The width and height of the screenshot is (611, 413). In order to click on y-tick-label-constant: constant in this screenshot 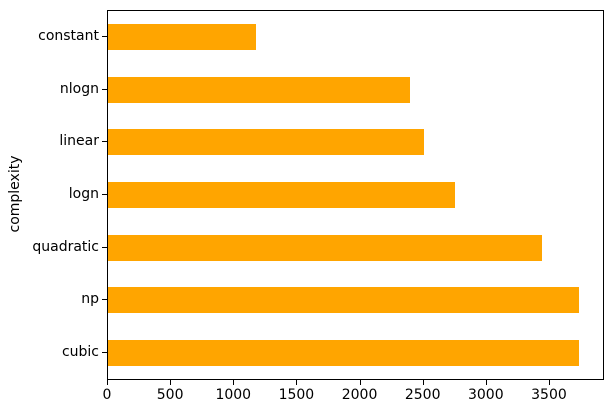, I will do `click(68, 36)`.